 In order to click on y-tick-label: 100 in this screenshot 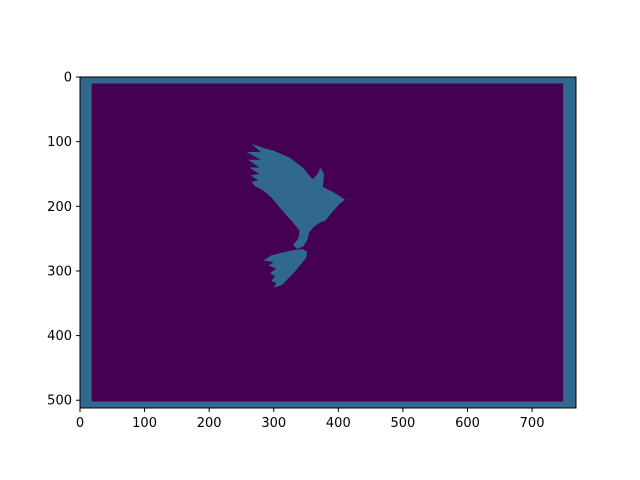, I will do `click(59, 142)`.